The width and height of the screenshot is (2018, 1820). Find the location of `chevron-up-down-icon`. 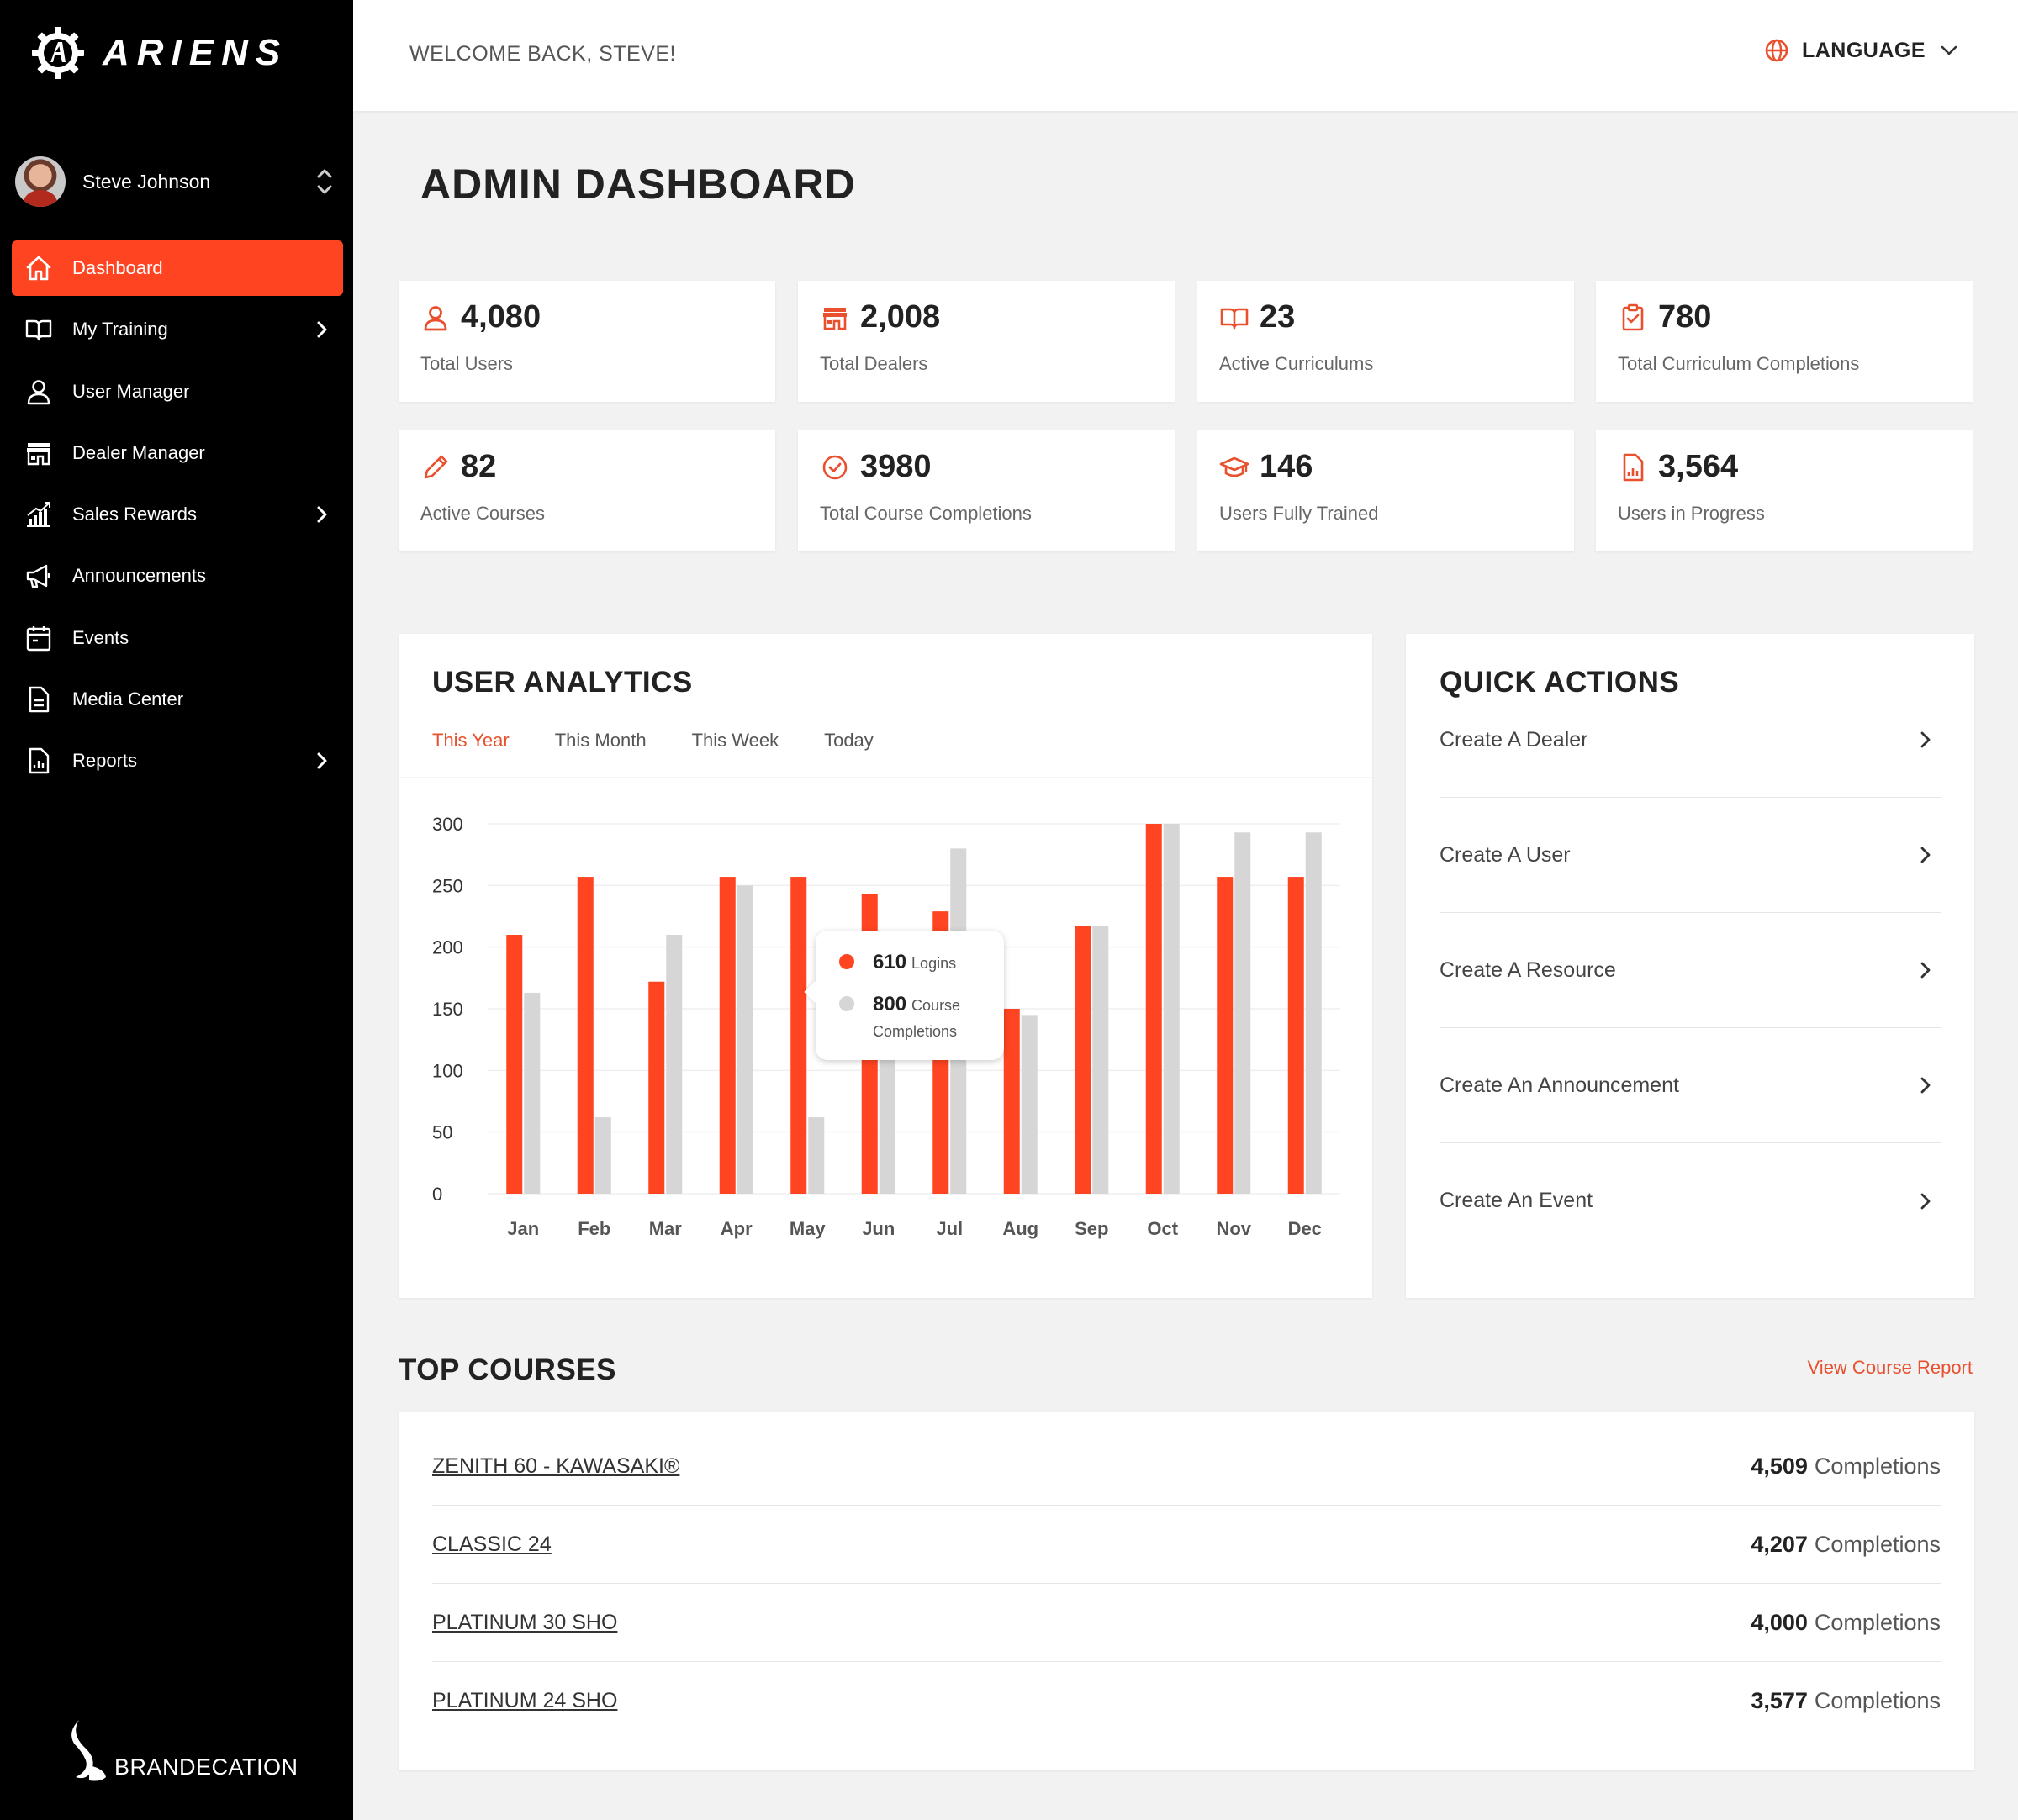

chevron-up-down-icon is located at coordinates (324, 181).